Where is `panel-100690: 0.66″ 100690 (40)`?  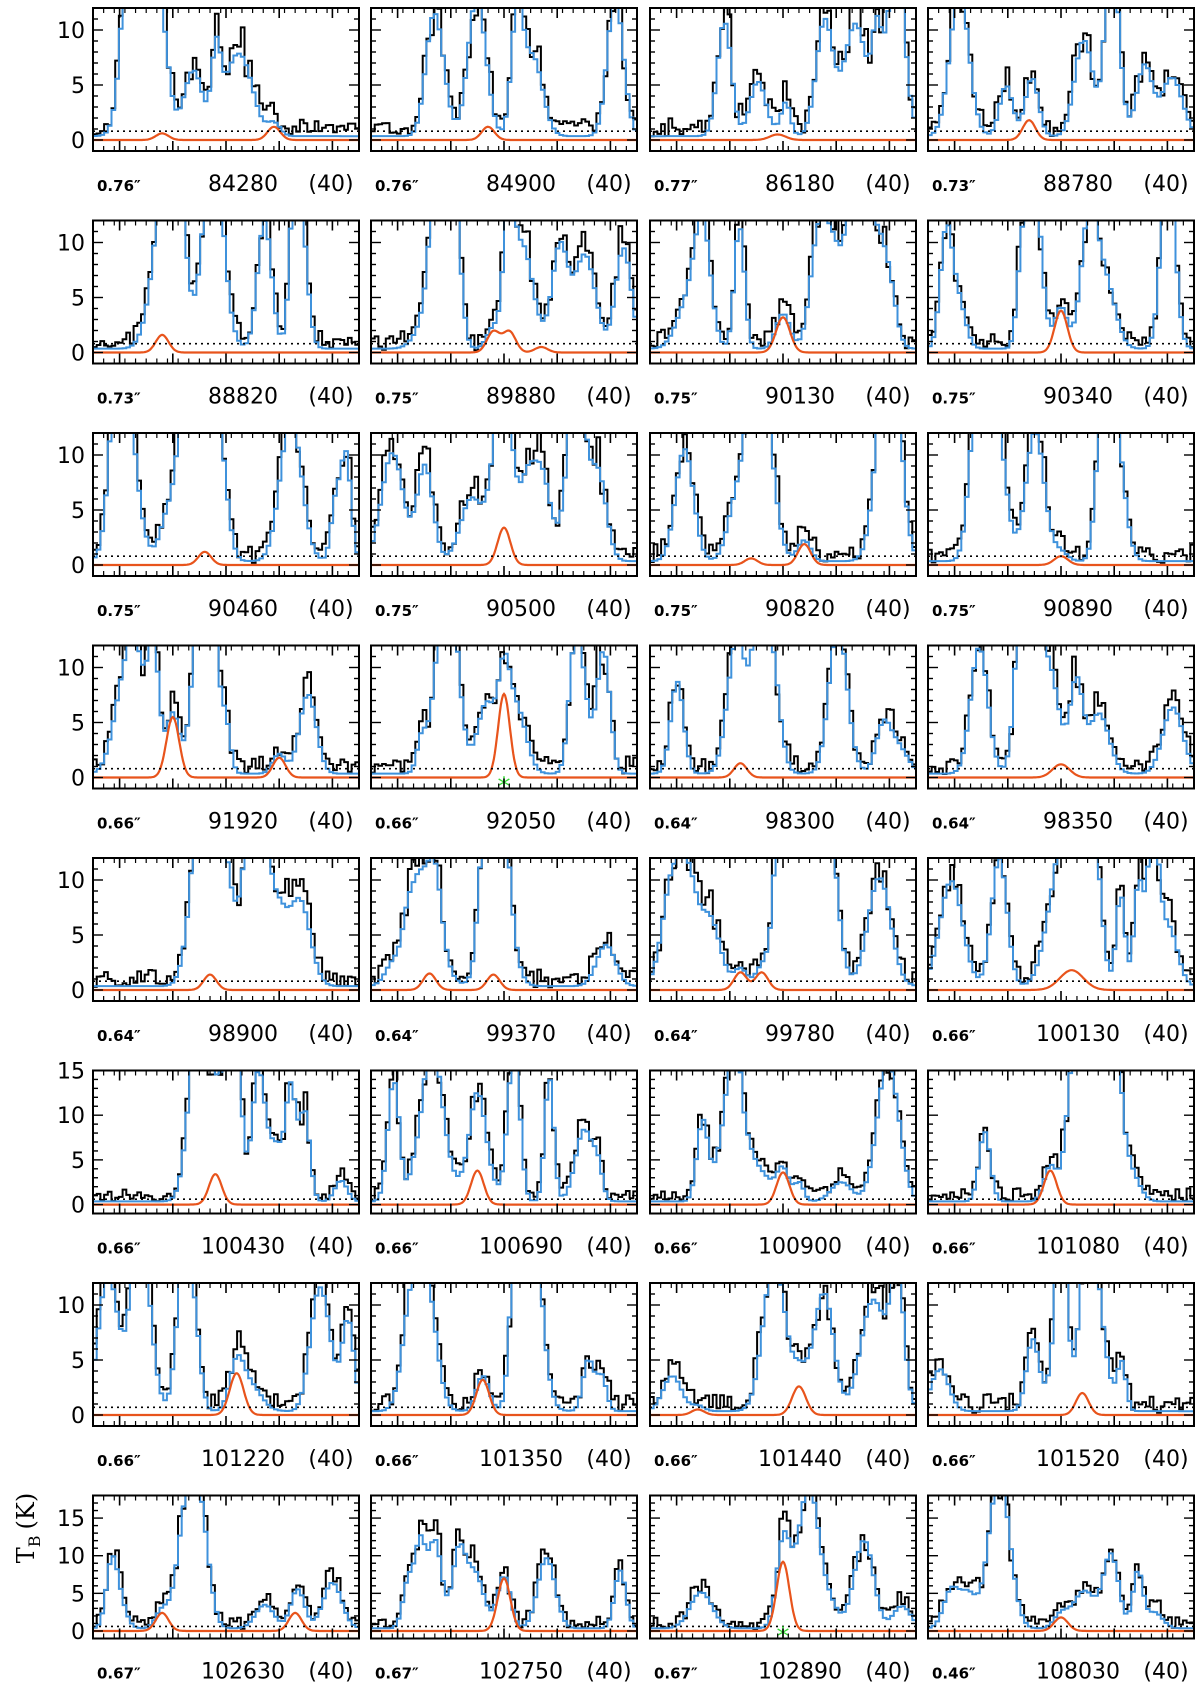 panel-100690: 0.66″ 100690 (40) is located at coordinates (504, 1164).